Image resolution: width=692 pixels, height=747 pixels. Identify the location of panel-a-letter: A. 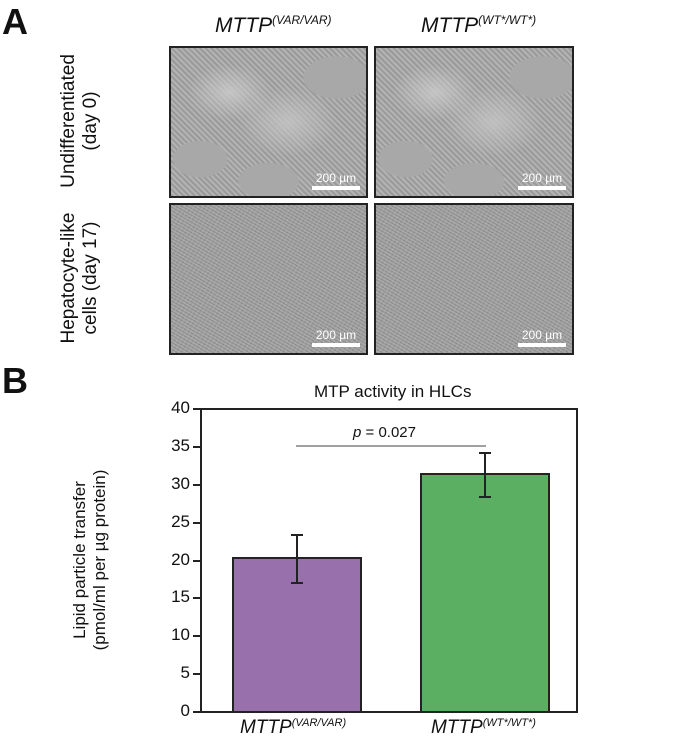
(15, 21).